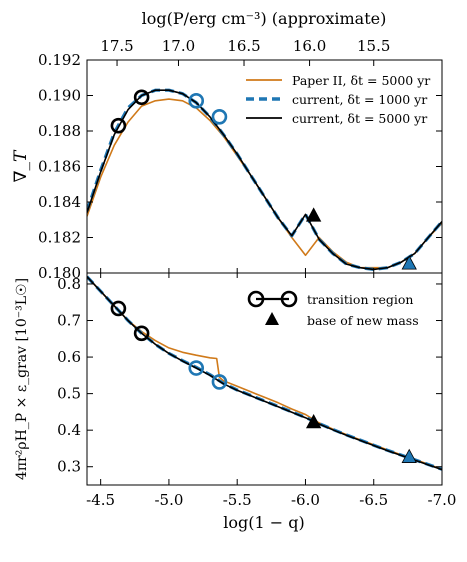 The image size is (467, 562). I want to click on top-xtick-label: 17.5, so click(116, 46).